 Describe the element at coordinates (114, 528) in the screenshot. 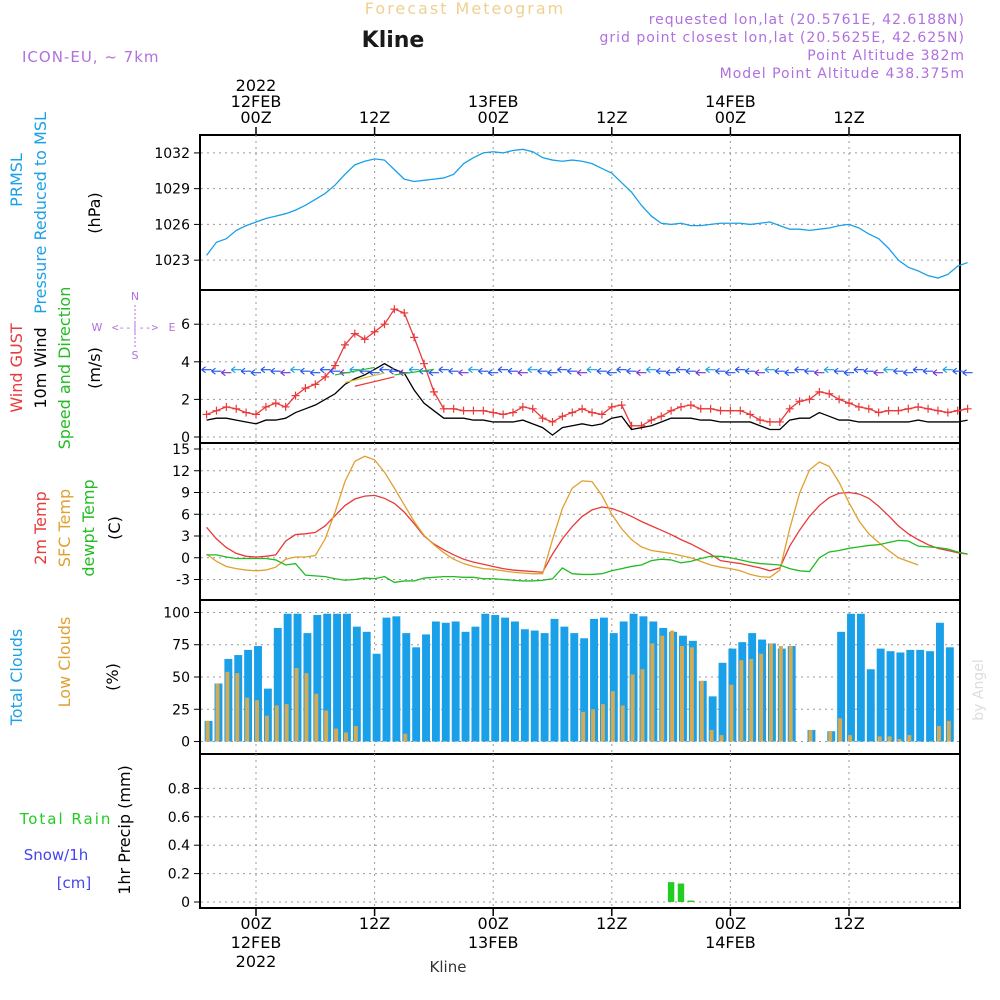

I see `ylabel-c: (C)` at that location.